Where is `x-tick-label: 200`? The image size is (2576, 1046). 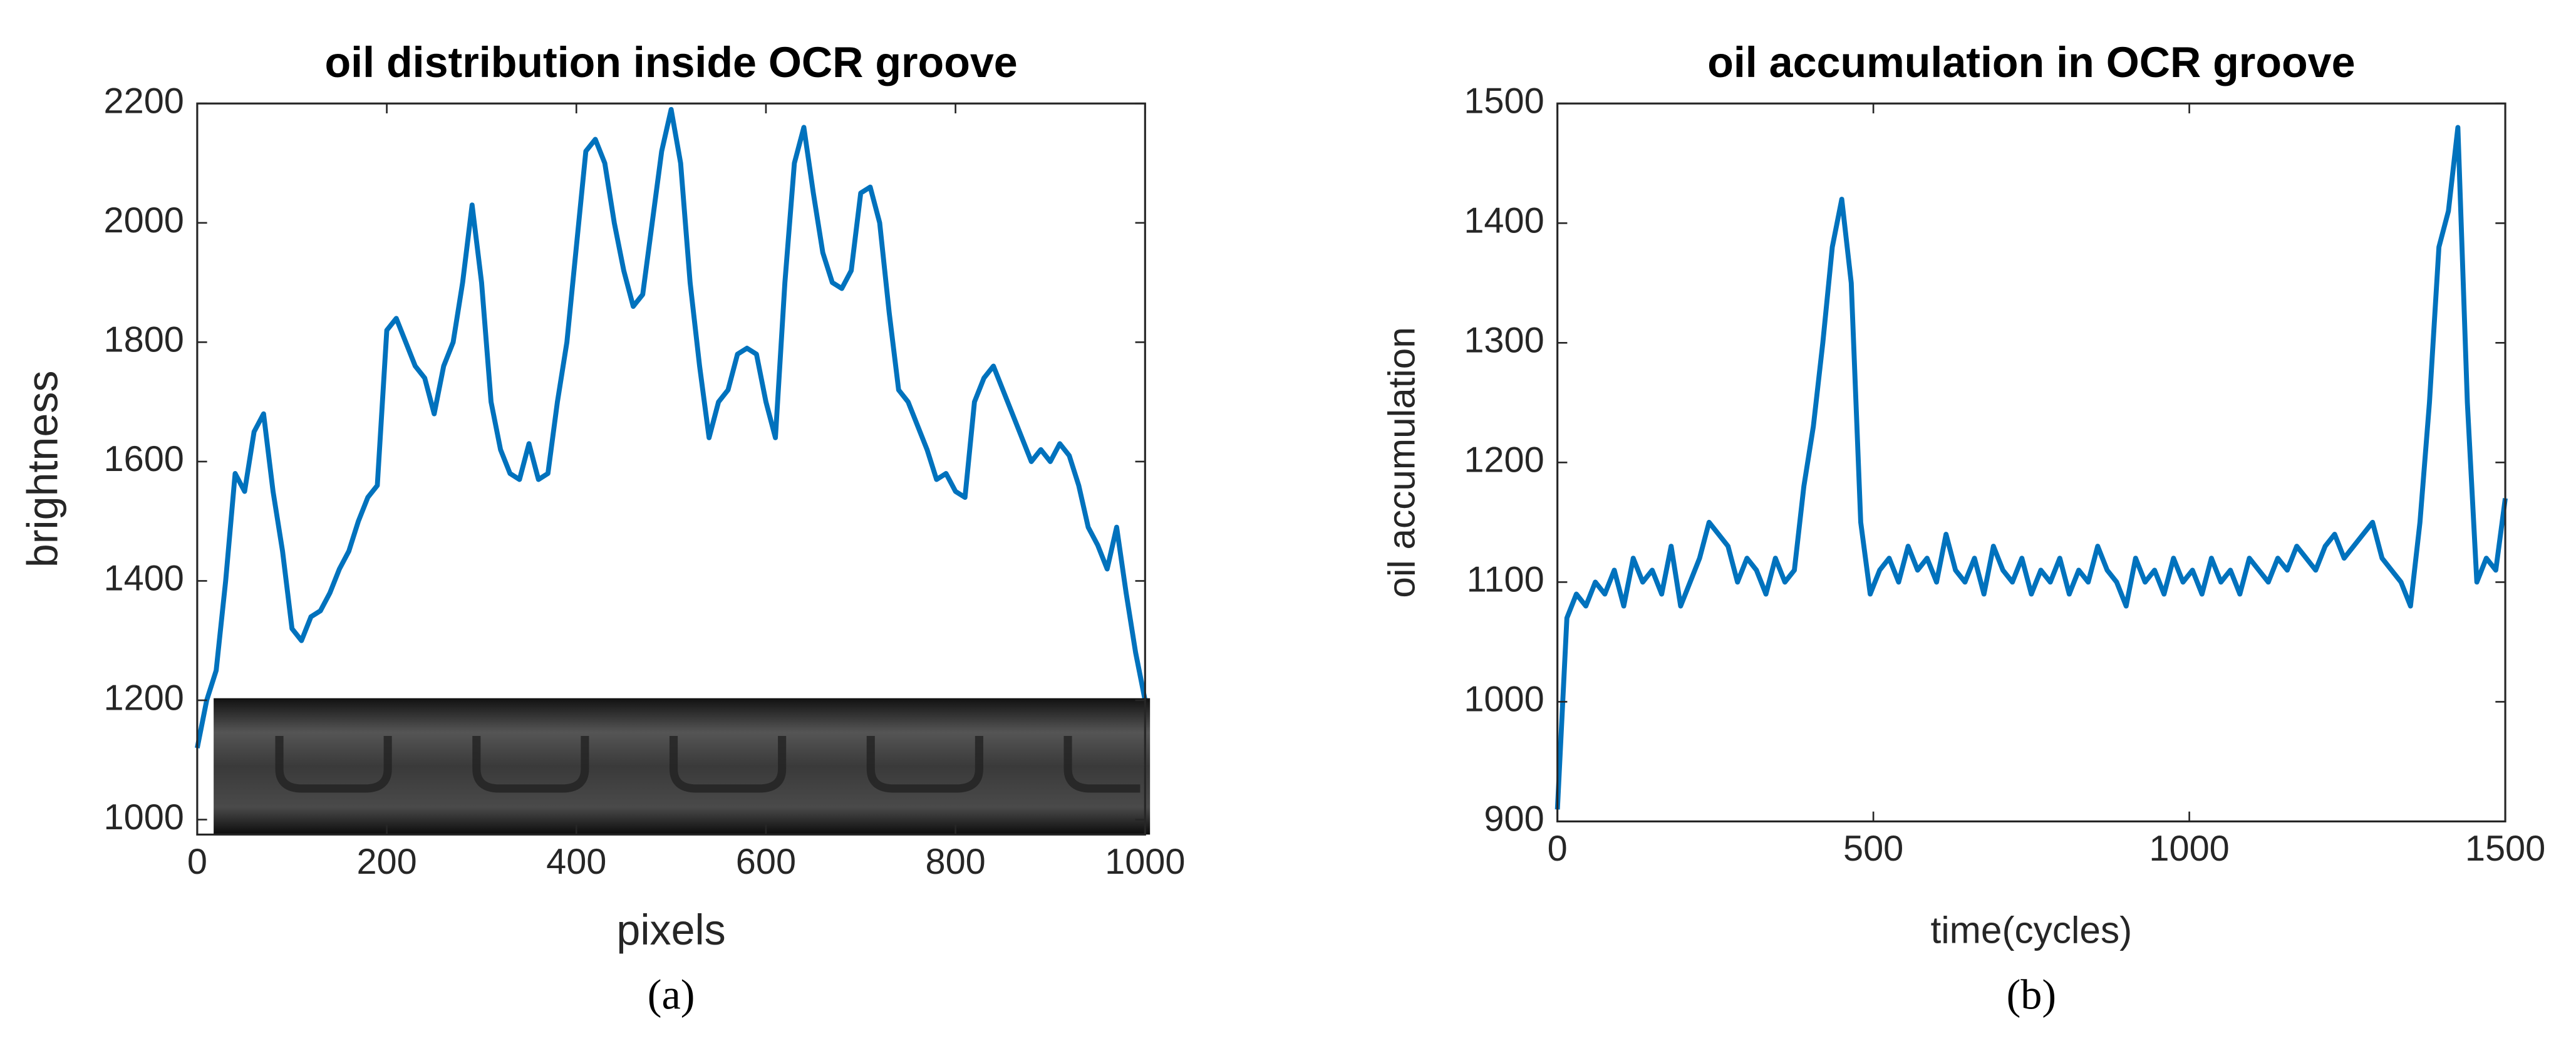 x-tick-label: 200 is located at coordinates (386, 862).